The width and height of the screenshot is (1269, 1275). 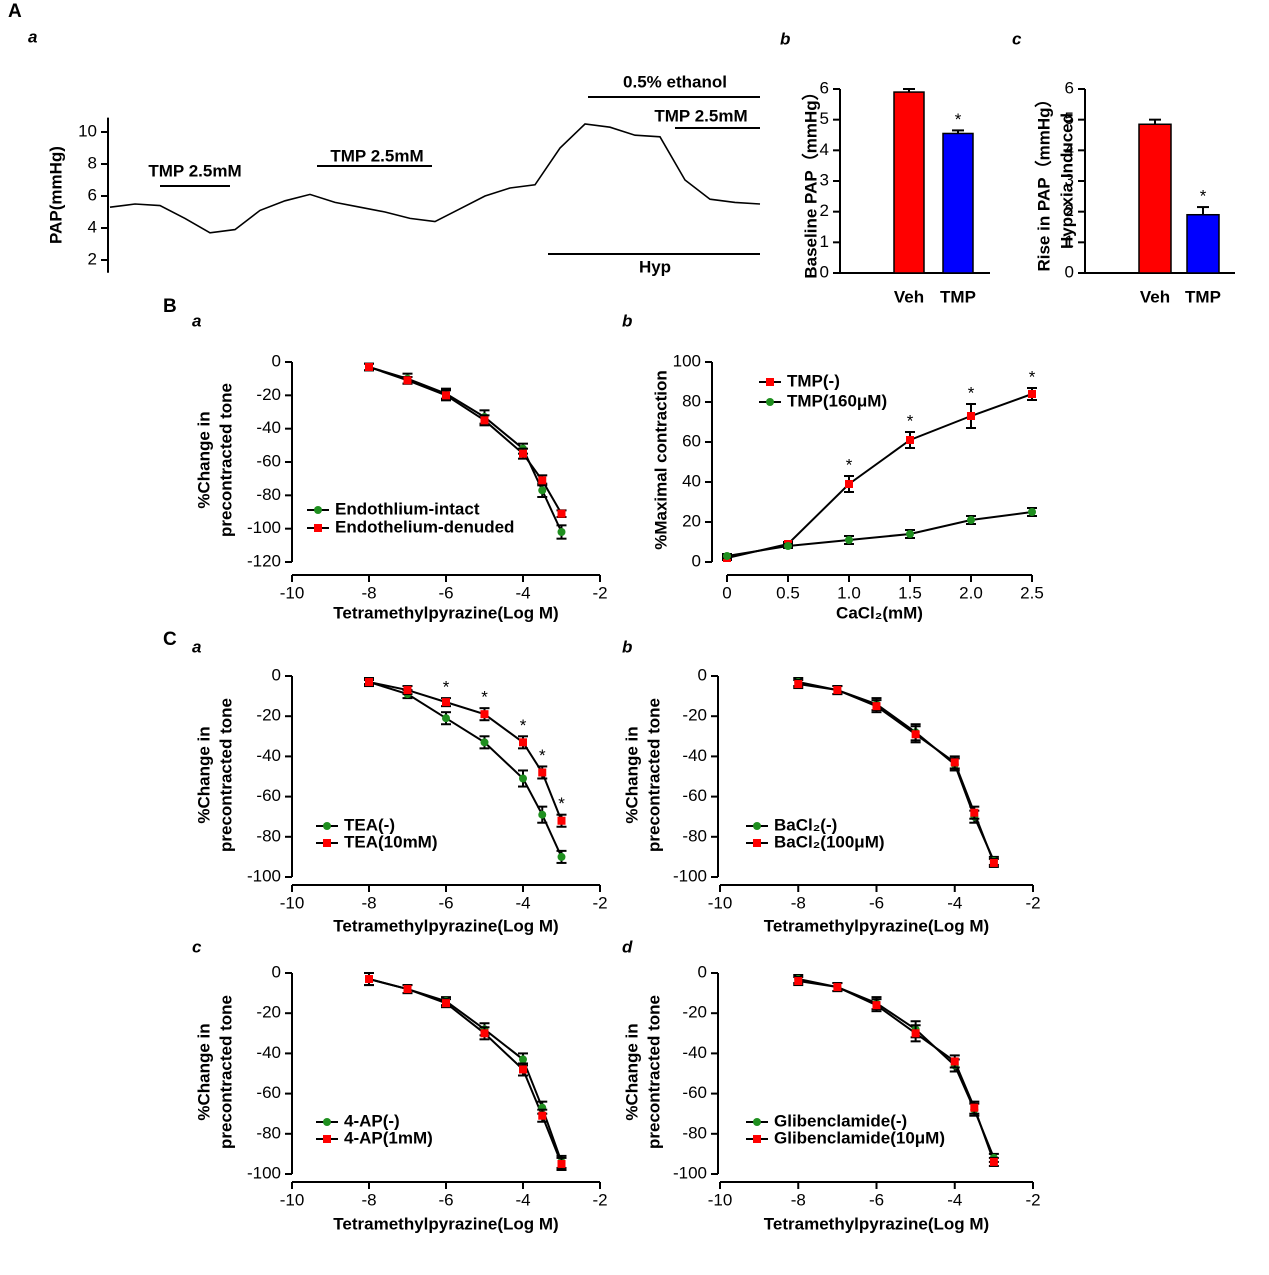 What do you see at coordinates (691, 480) in the screenshot?
I see `y-tick-label: 40` at bounding box center [691, 480].